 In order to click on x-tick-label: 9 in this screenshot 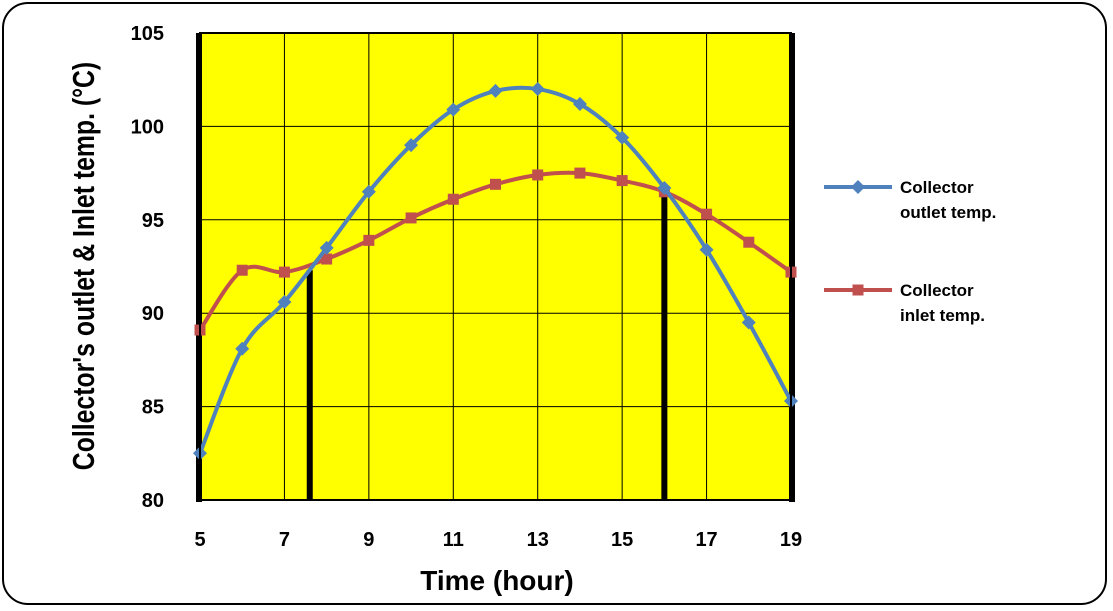, I will do `click(368, 540)`.